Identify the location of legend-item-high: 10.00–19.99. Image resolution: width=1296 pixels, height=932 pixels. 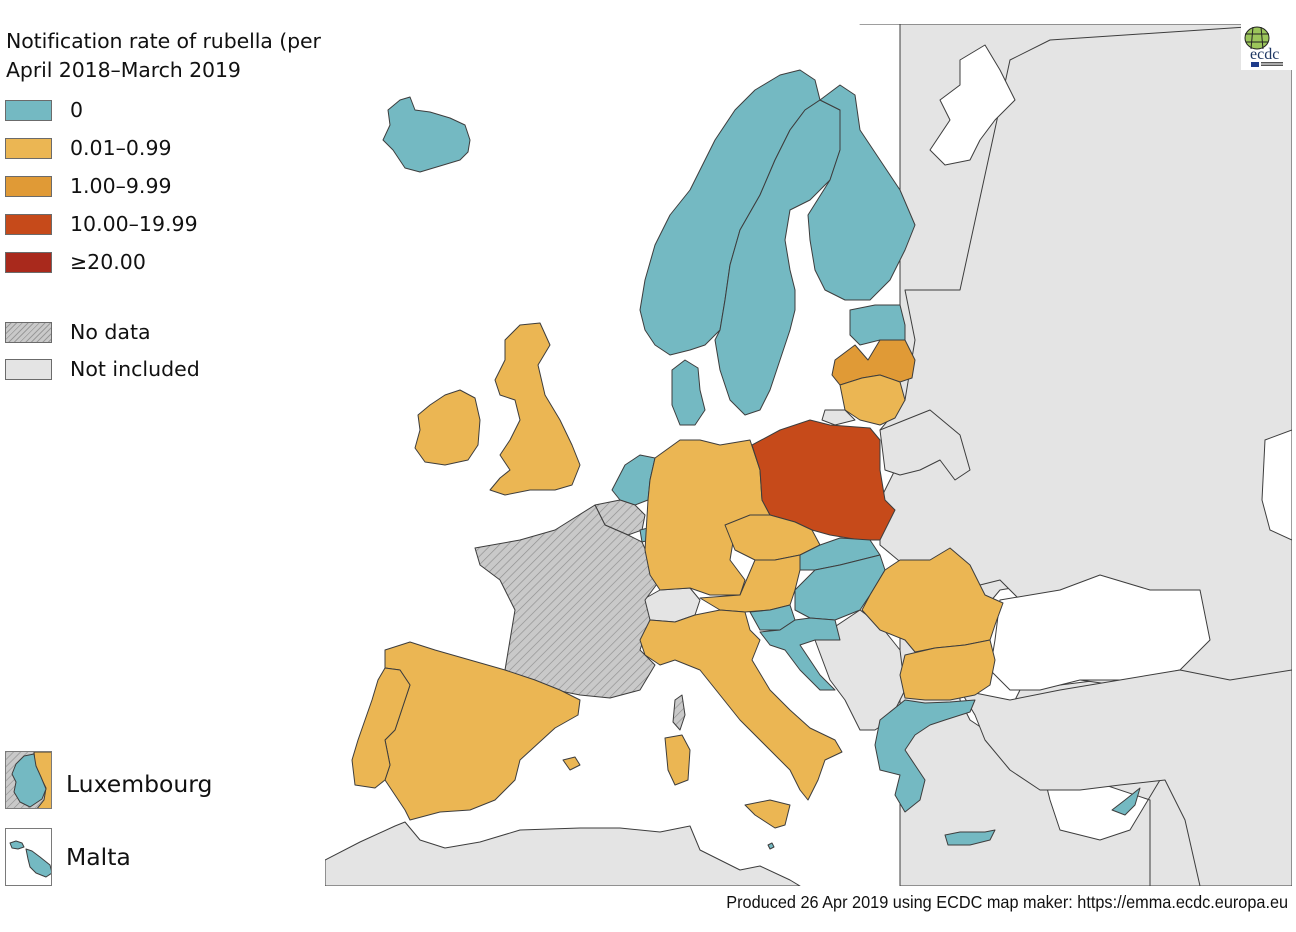
(135, 225).